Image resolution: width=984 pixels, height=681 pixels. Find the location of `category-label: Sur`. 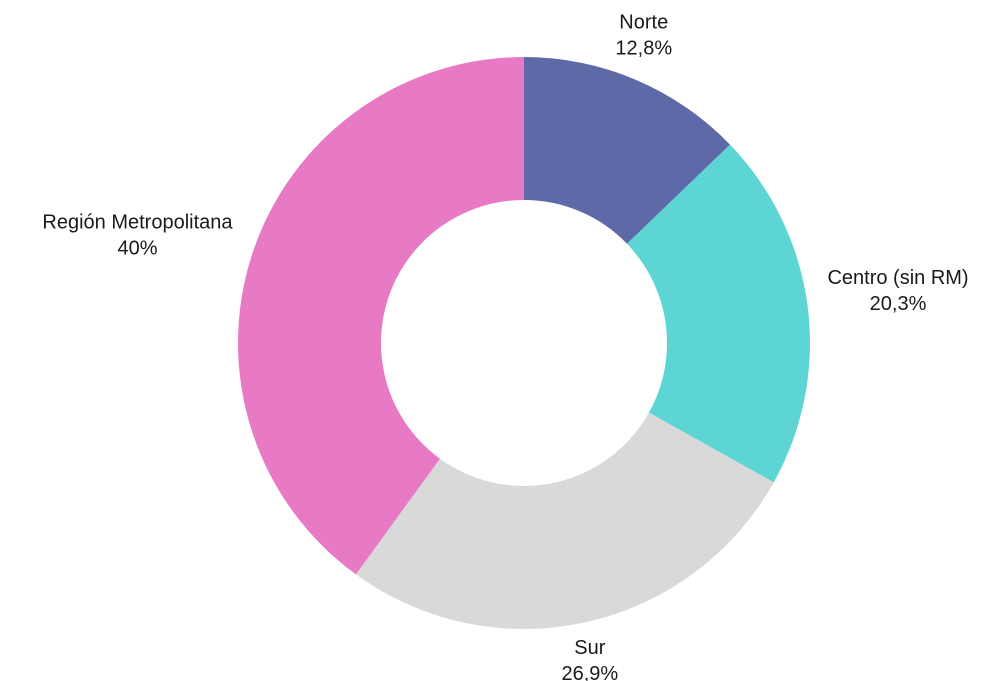

category-label: Sur is located at coordinates (589, 648).